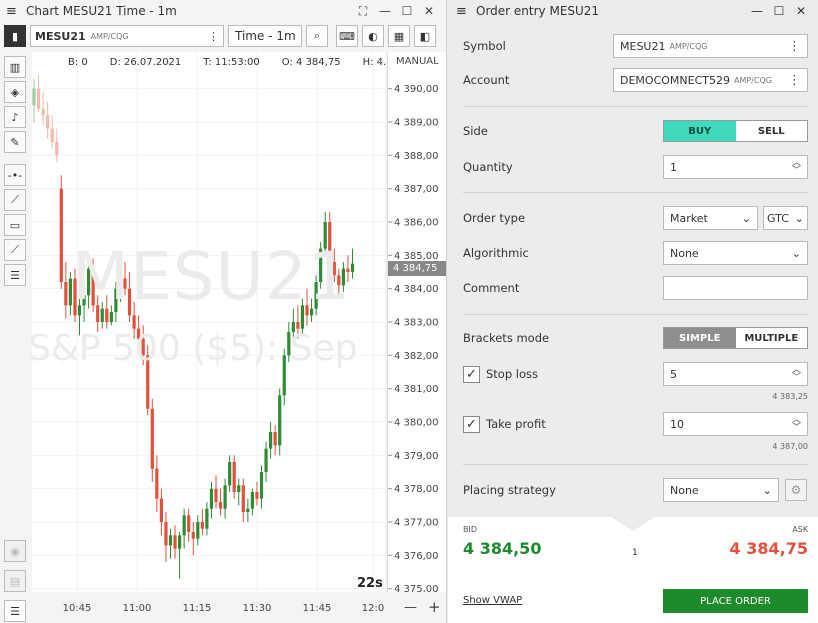 This screenshot has height=623, width=818. Describe the element at coordinates (700, 338) in the screenshot. I see `simple-button: SIMPLE` at that location.